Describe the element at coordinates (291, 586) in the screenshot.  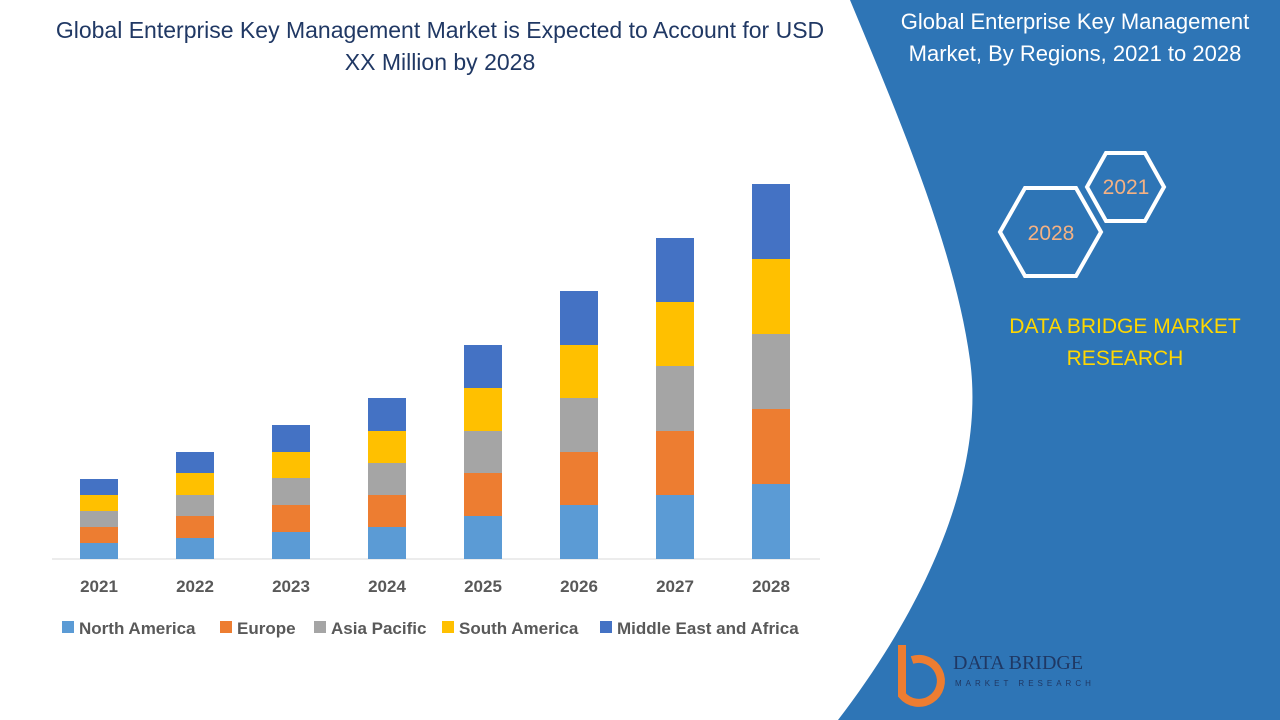
I see `x-tick-label: 2023` at that location.